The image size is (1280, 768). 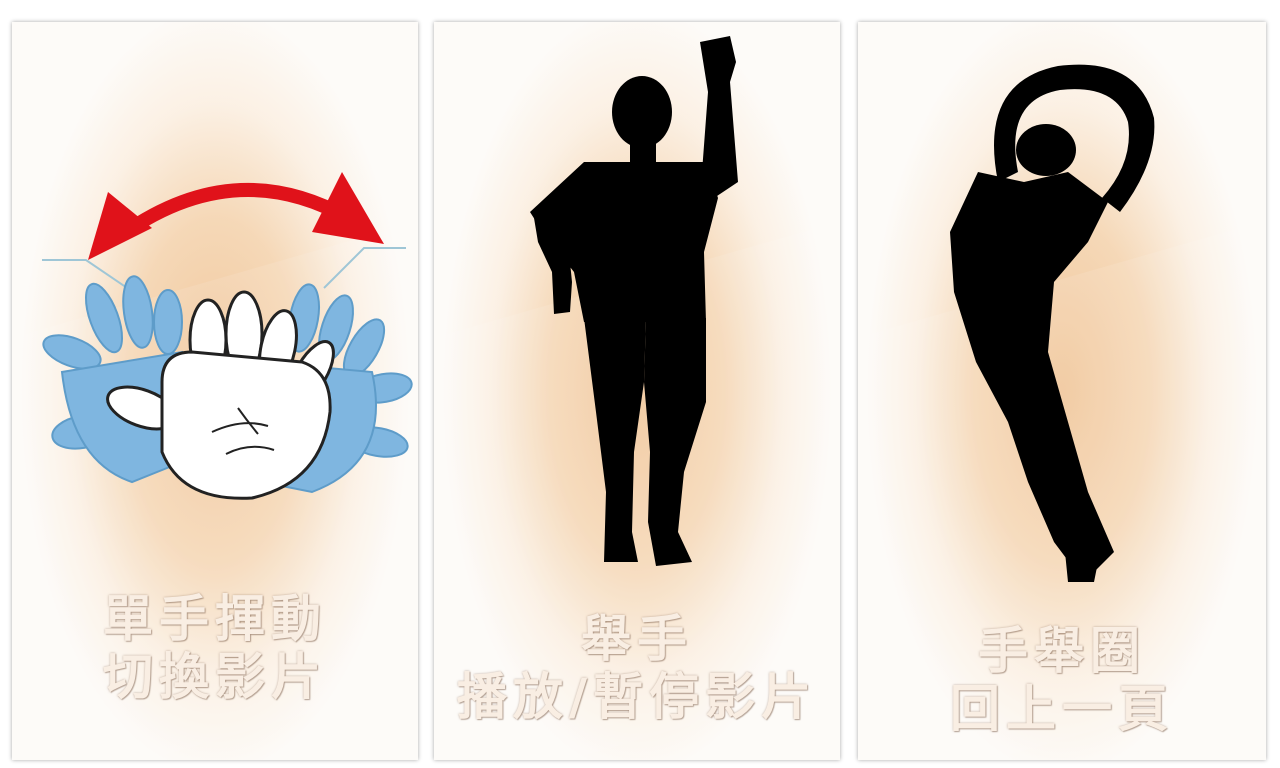 I want to click on hand-creases, so click(x=243, y=431).